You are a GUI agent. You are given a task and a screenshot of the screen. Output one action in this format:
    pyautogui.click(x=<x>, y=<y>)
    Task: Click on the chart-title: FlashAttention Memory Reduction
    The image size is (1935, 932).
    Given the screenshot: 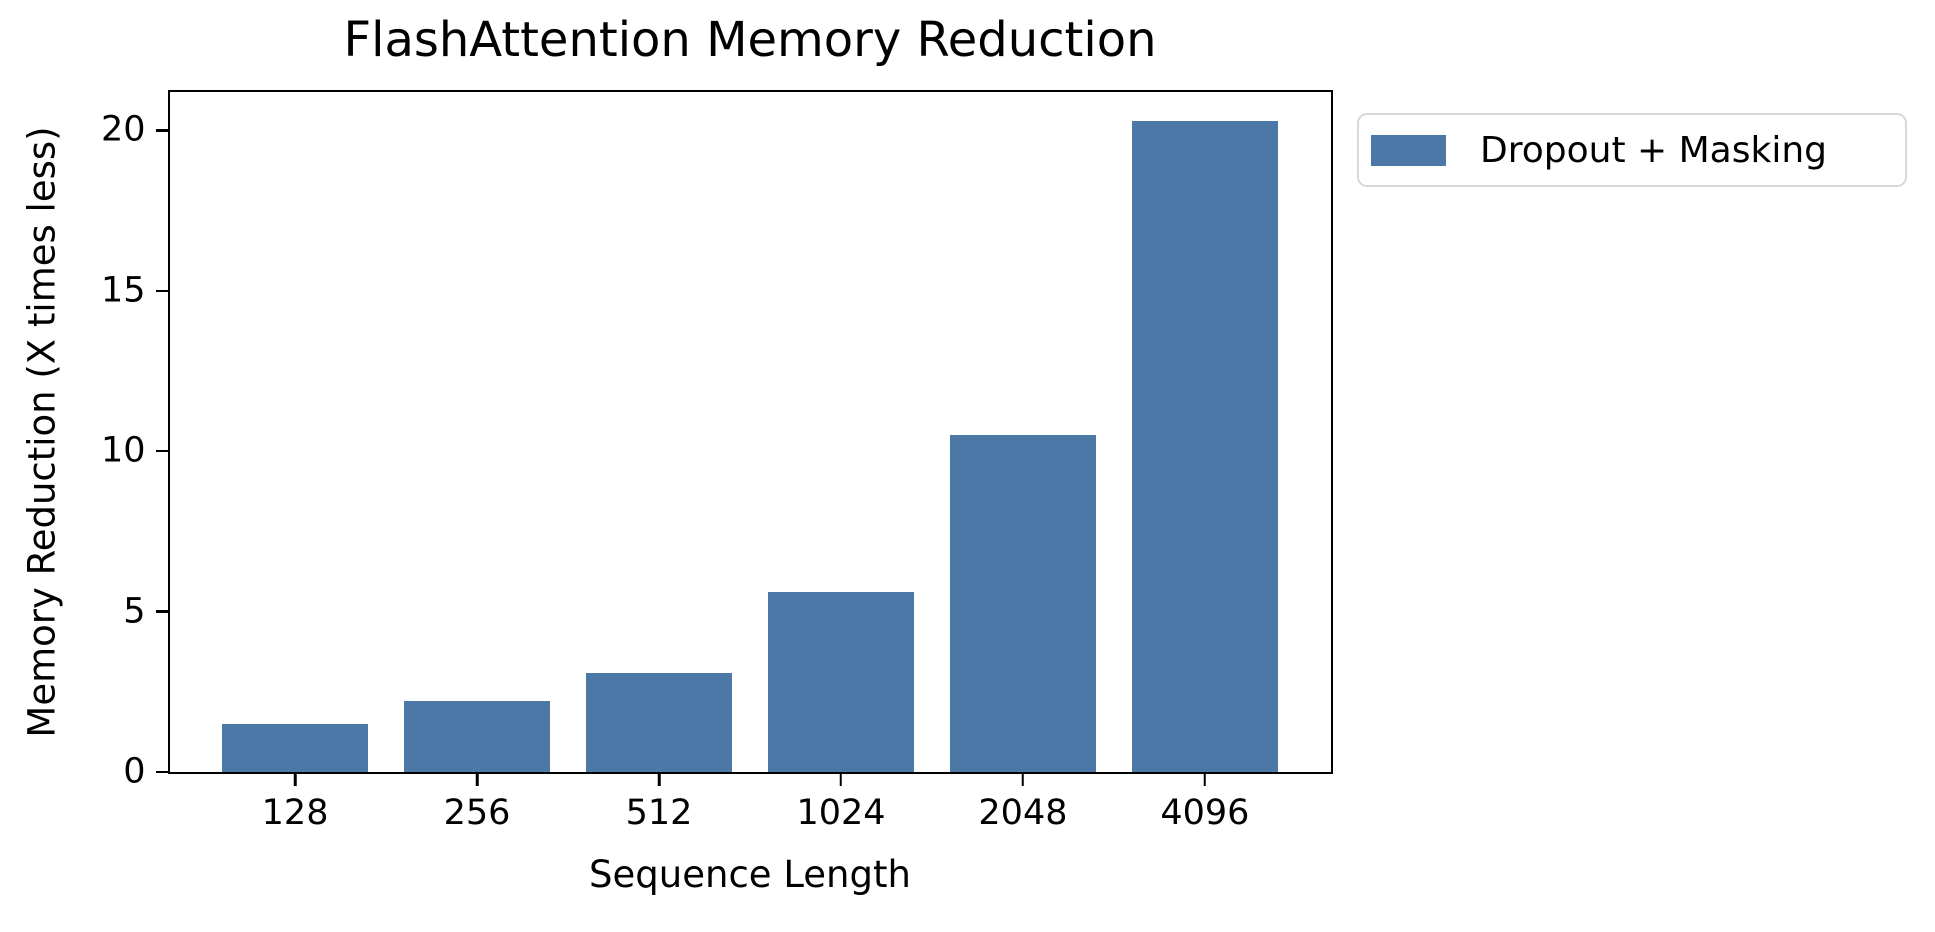 What is the action you would take?
    pyautogui.click(x=750, y=40)
    